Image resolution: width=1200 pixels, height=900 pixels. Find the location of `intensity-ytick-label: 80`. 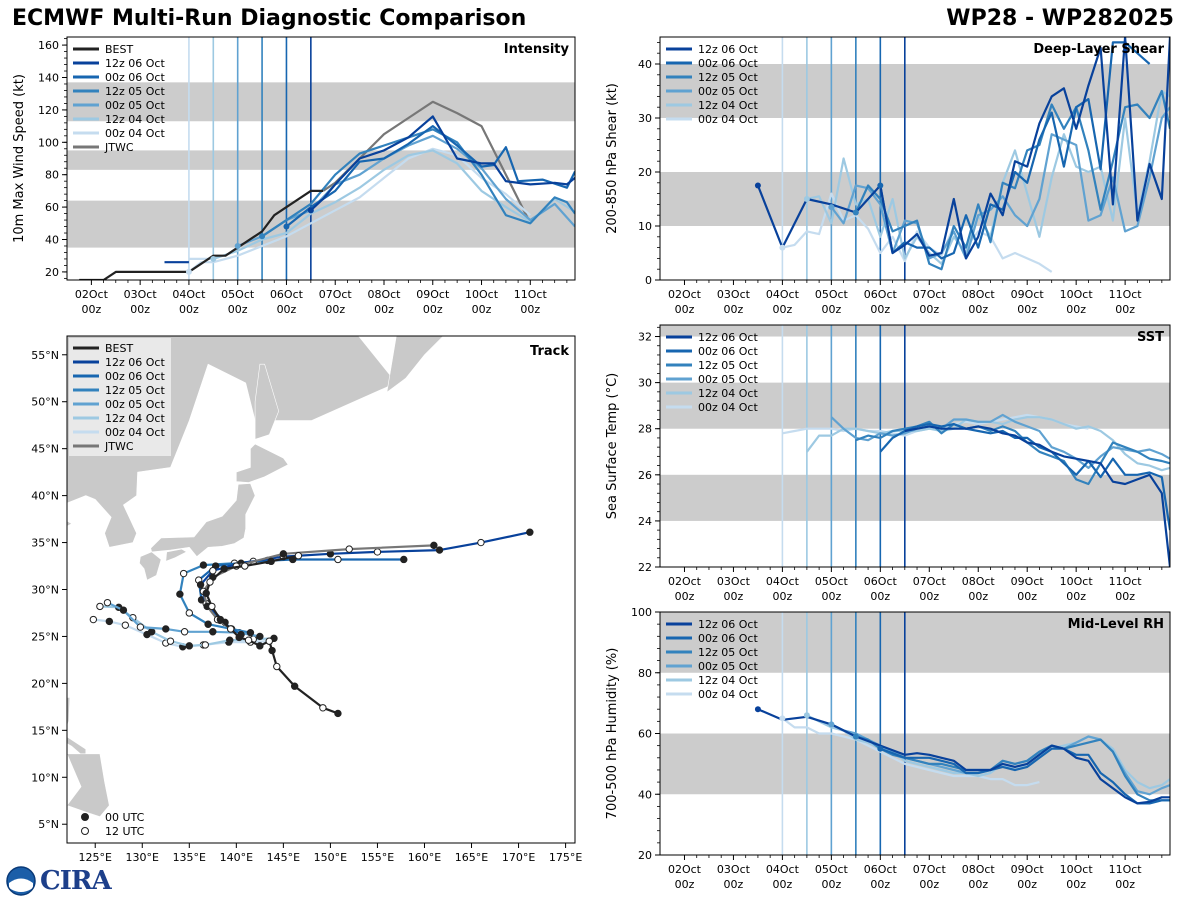

intensity-ytick-label: 80 is located at coordinates (52, 175).